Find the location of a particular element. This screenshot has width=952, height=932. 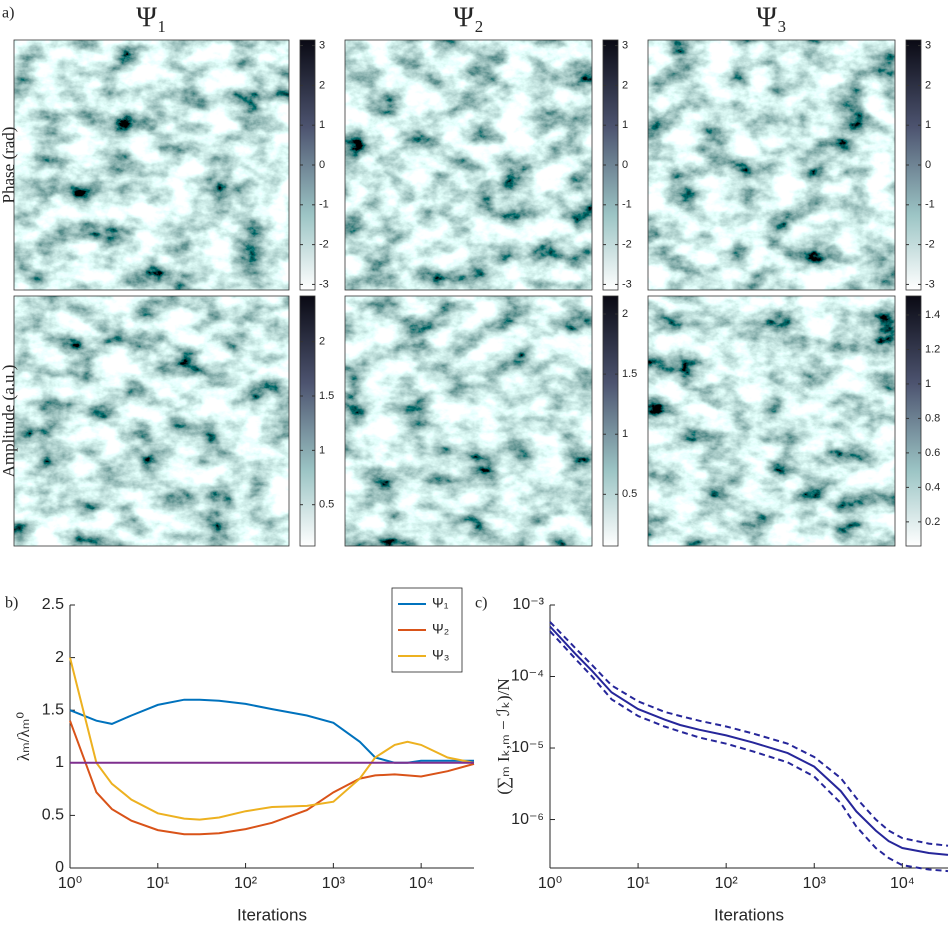

legend-label: Ψ₃ is located at coordinates (440, 655).